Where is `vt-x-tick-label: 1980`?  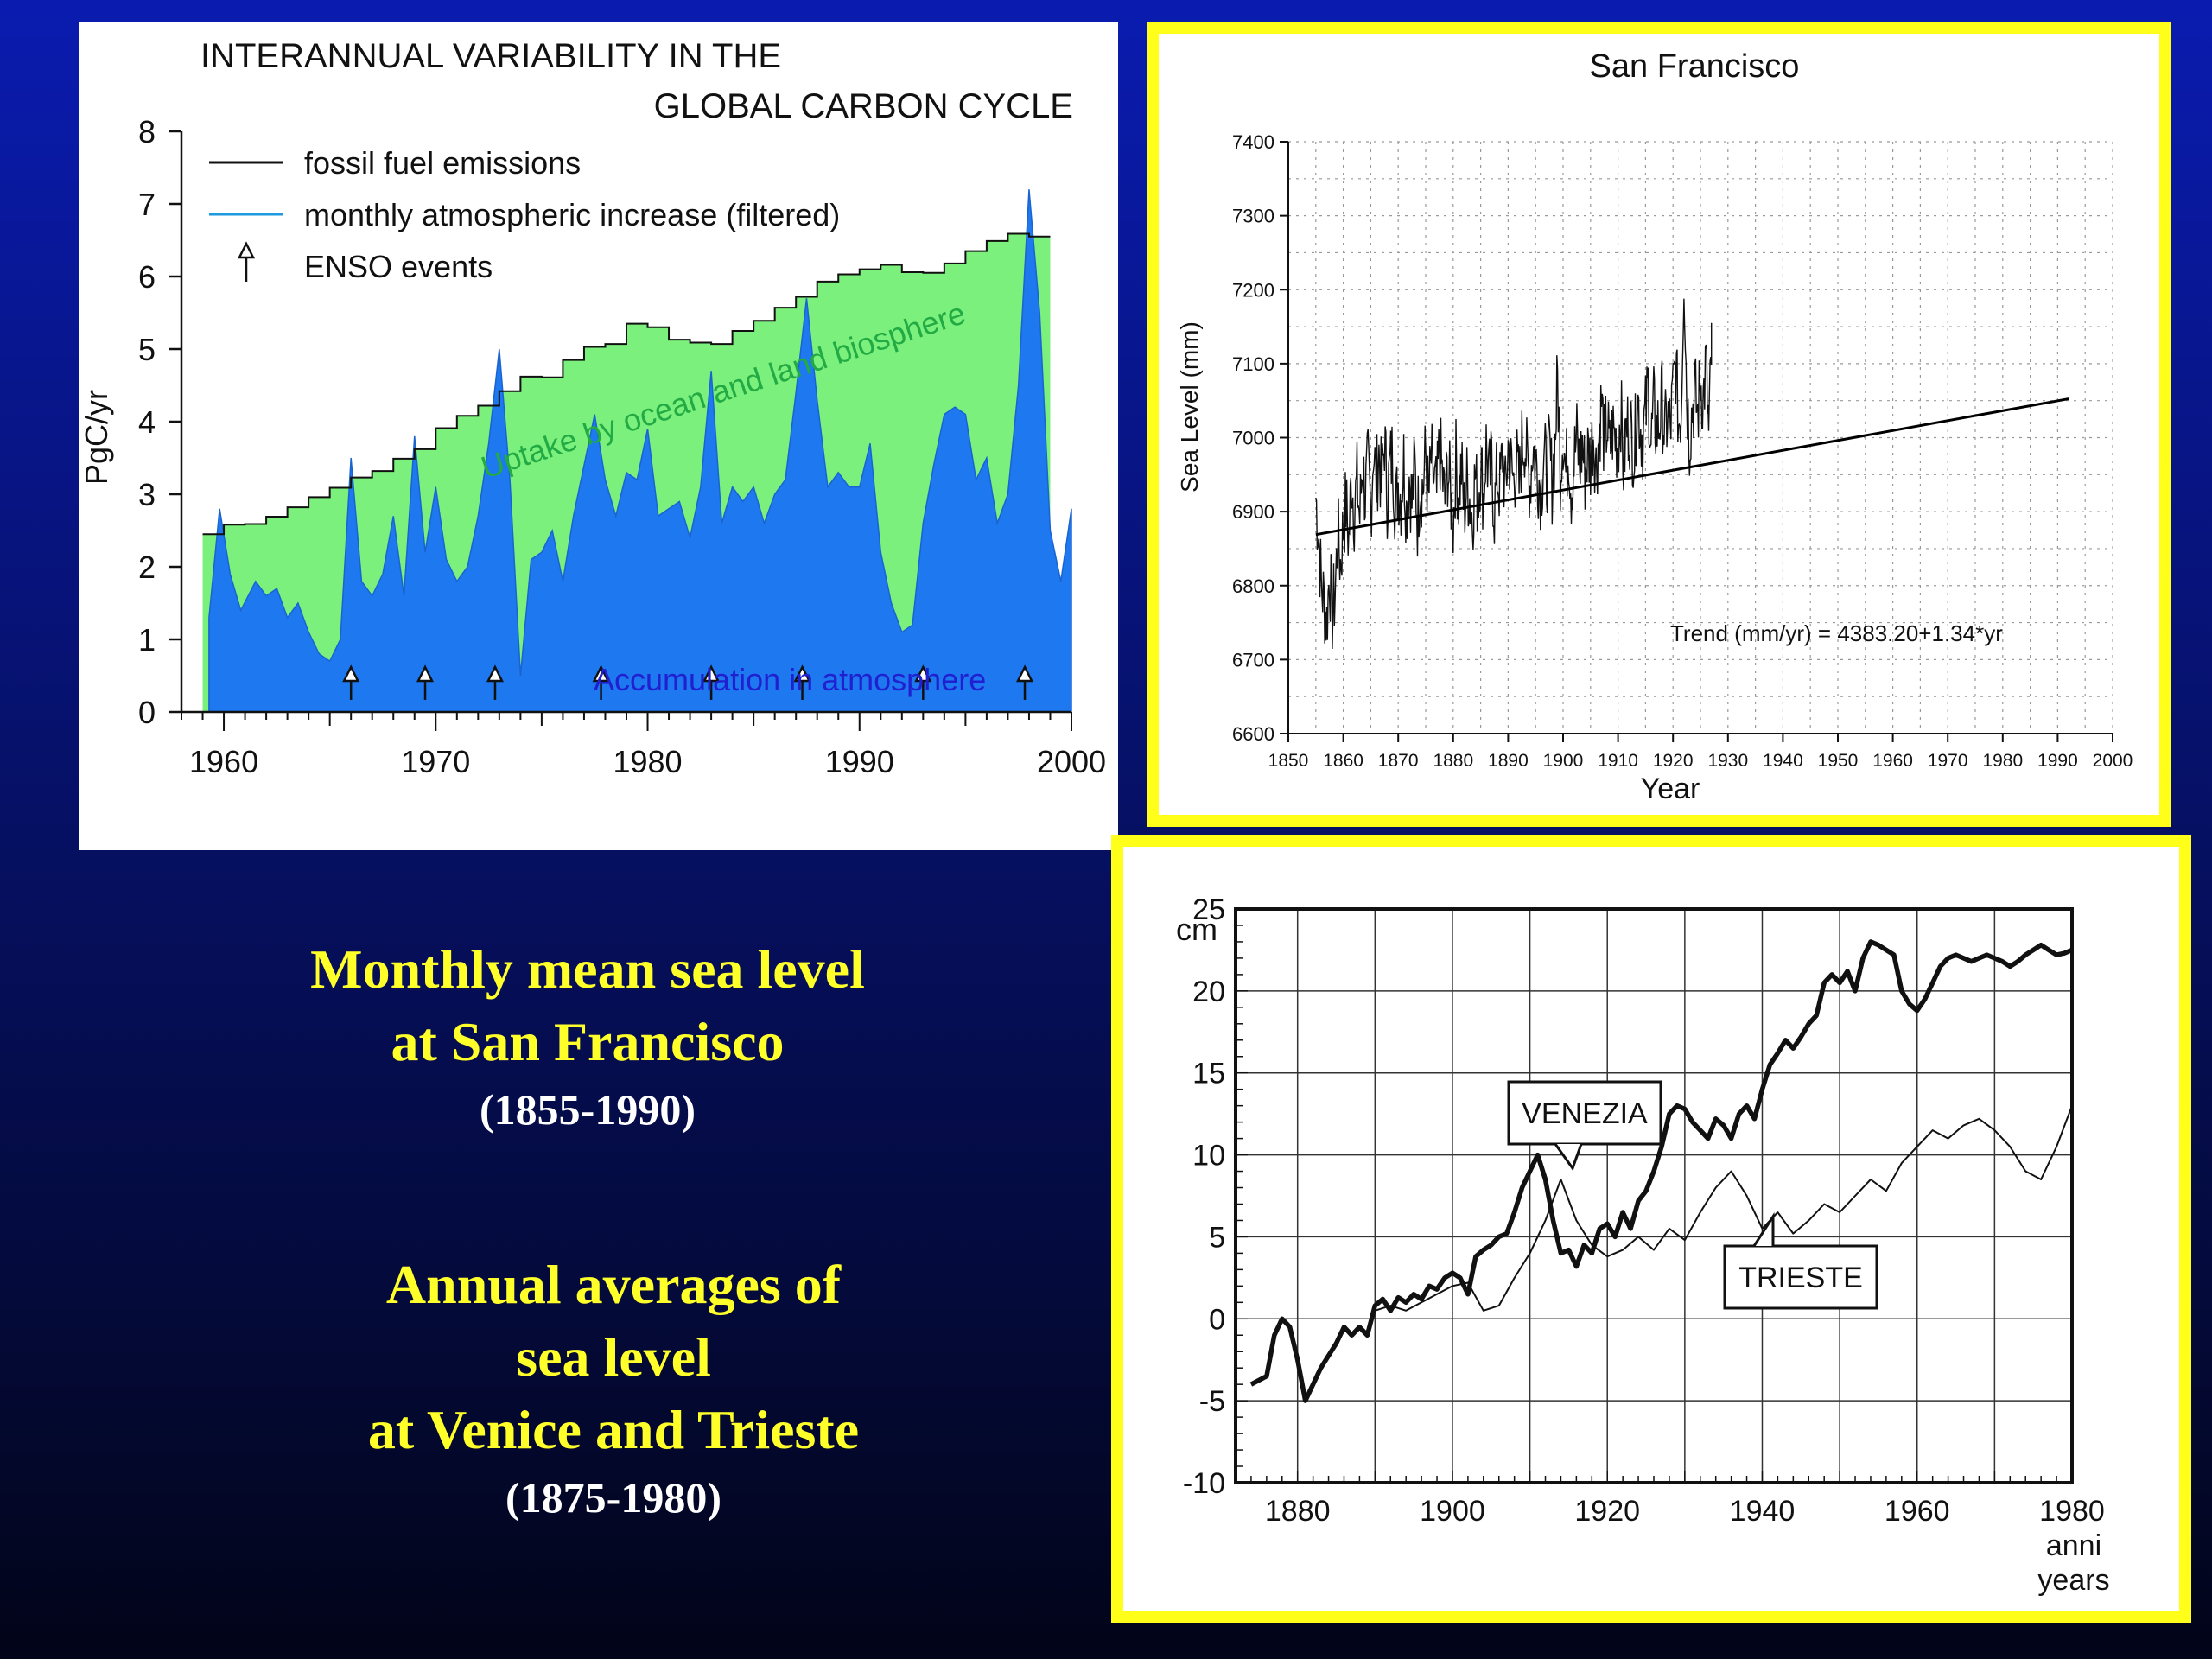 vt-x-tick-label: 1980 is located at coordinates (2072, 1511).